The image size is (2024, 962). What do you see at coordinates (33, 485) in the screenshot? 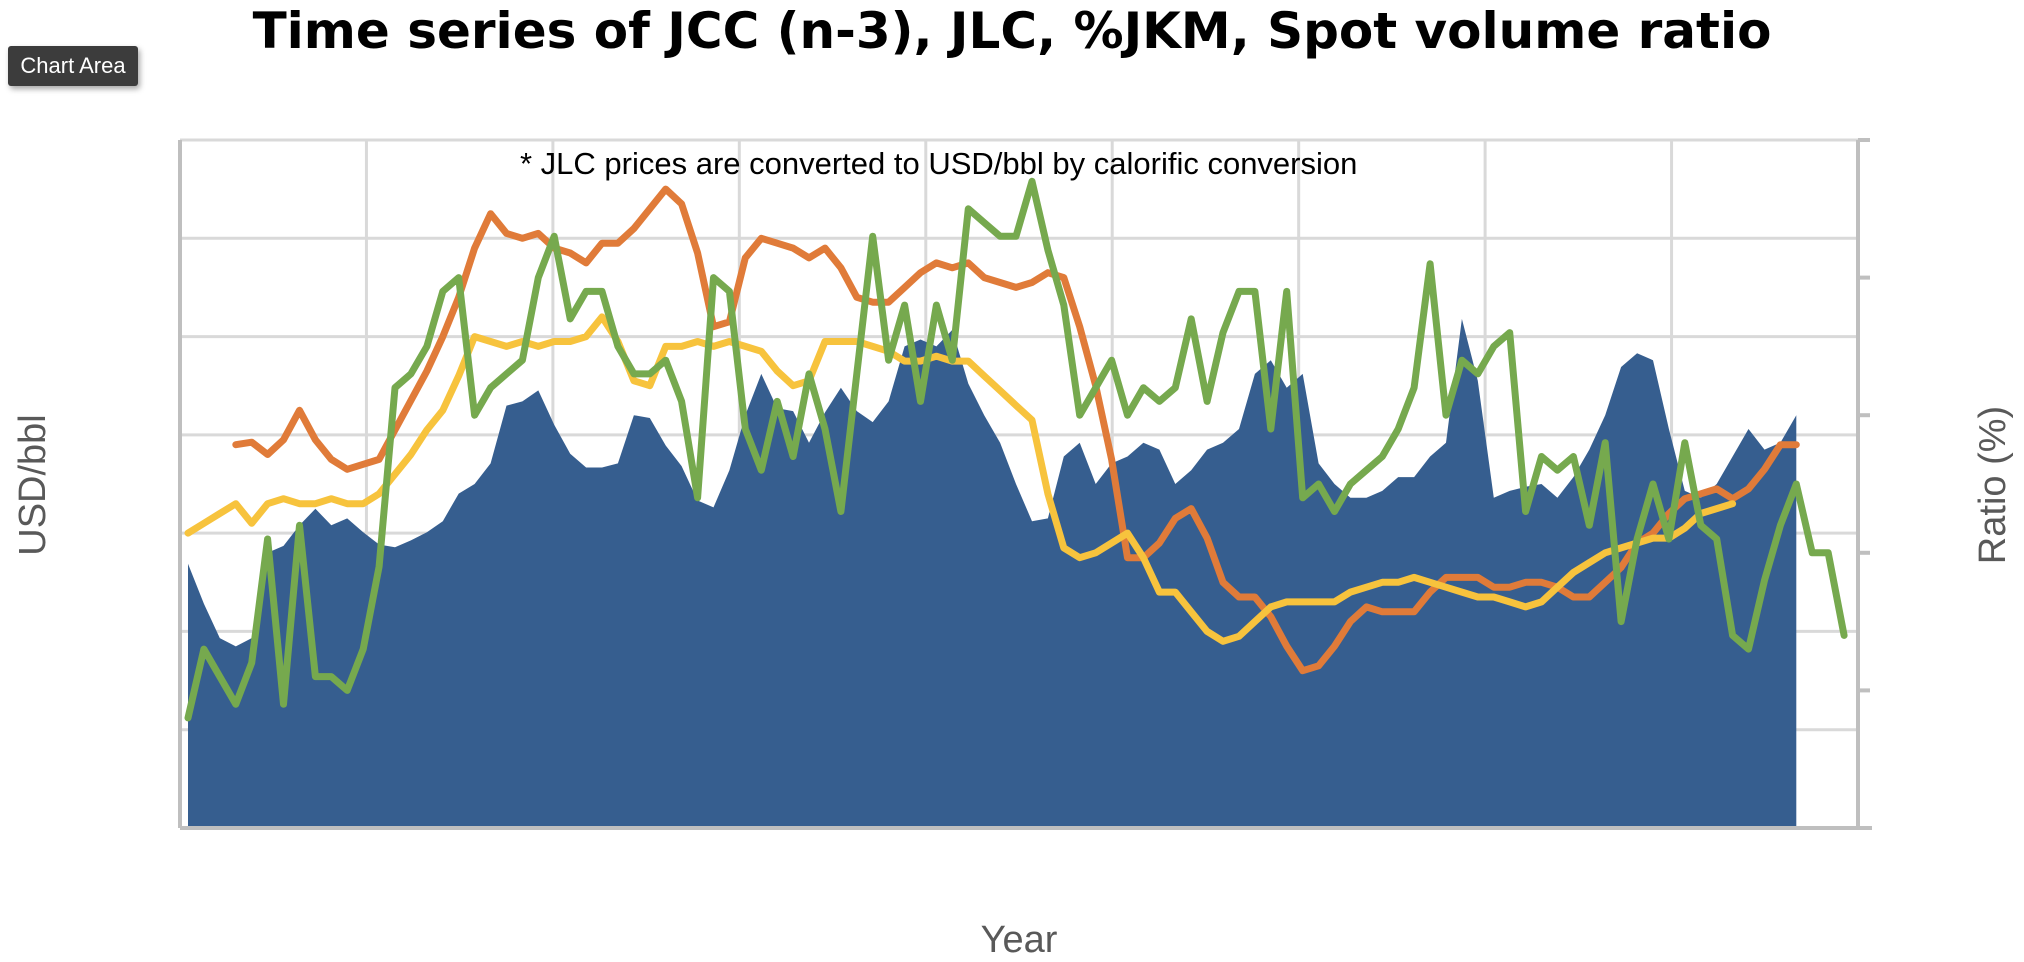
I see `y-axis-title-left: USD/bbl` at bounding box center [33, 485].